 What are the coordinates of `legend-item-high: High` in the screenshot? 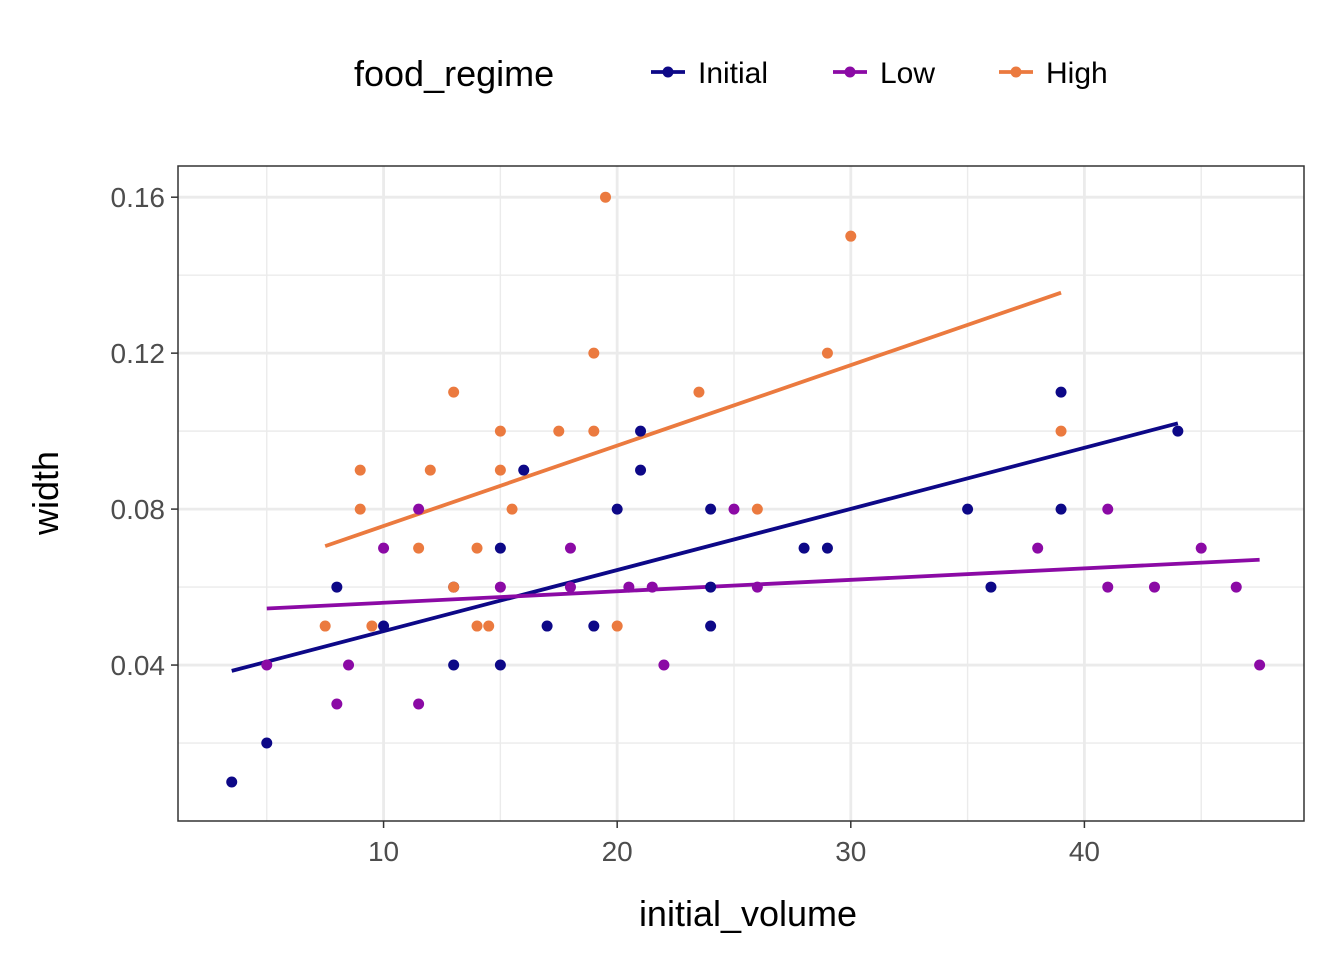 It's located at (1053, 73).